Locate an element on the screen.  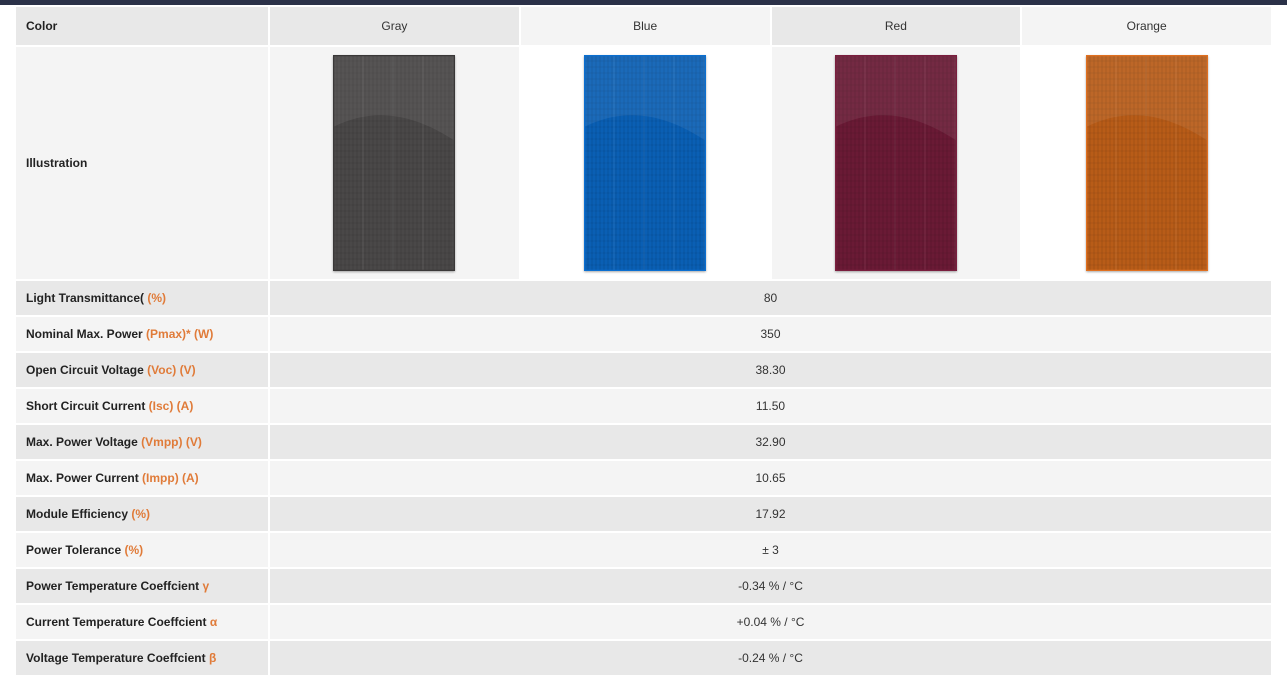
voltage-temperature-coefficient-label-text: Voltage Temperature Coeffcient is located at coordinates (117, 658).